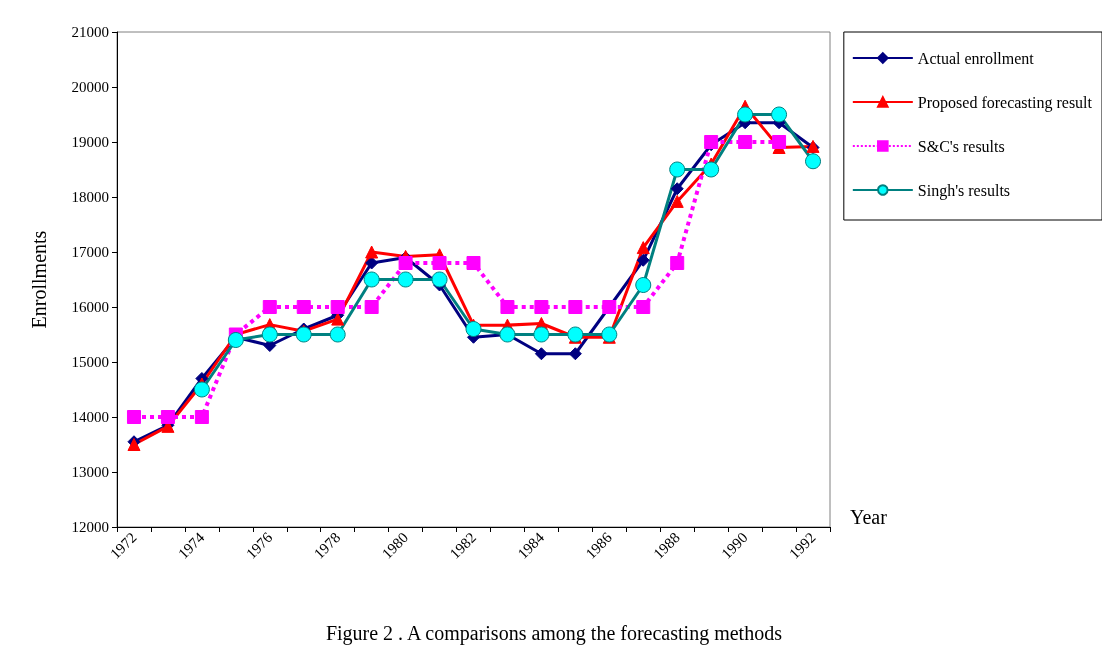 This screenshot has height=655, width=1110. I want to click on legend-label: Proposed forecasting result, so click(1005, 102).